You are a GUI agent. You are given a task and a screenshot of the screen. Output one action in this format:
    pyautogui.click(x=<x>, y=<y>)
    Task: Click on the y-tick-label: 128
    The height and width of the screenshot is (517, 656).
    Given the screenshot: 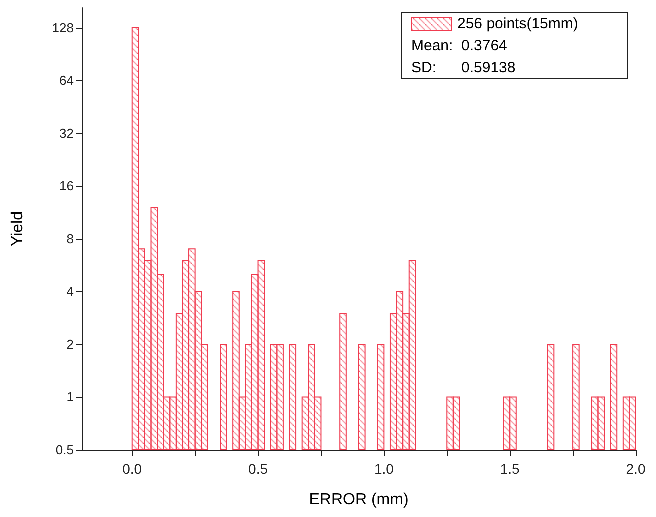 What is the action you would take?
    pyautogui.click(x=63, y=28)
    